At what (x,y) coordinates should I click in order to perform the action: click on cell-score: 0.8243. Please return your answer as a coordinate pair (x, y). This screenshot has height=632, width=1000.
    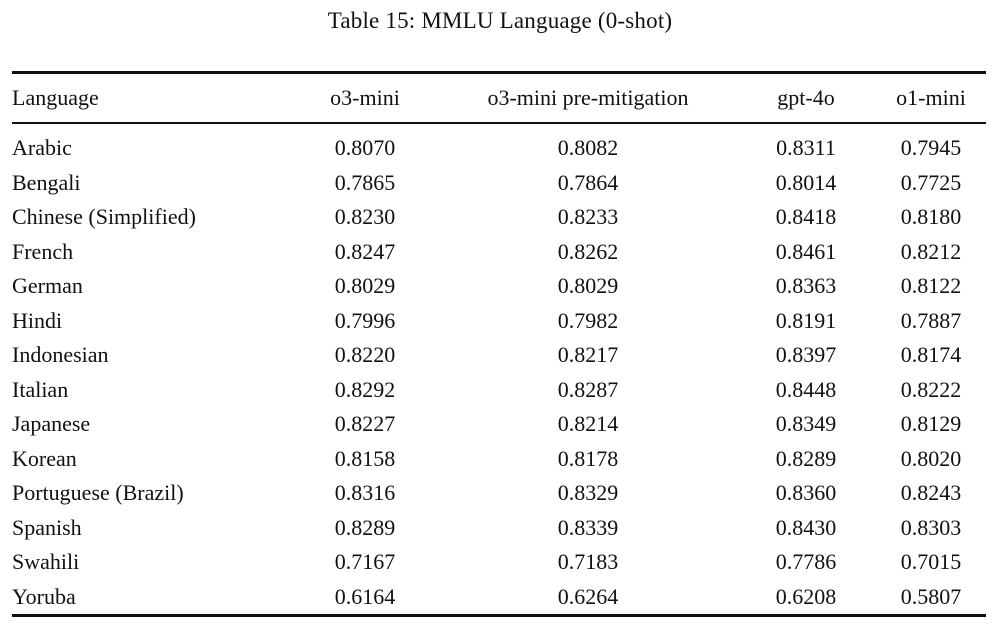
    Looking at the image, I should click on (931, 493).